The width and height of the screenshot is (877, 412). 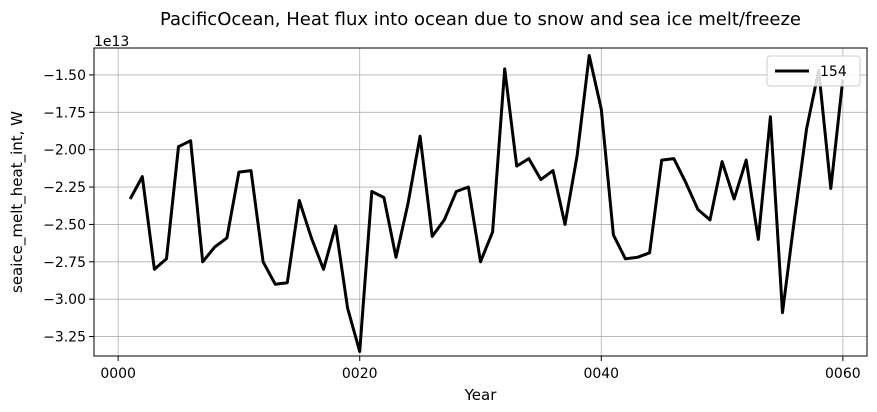 I want to click on x-tick-label: 0000, so click(x=118, y=374).